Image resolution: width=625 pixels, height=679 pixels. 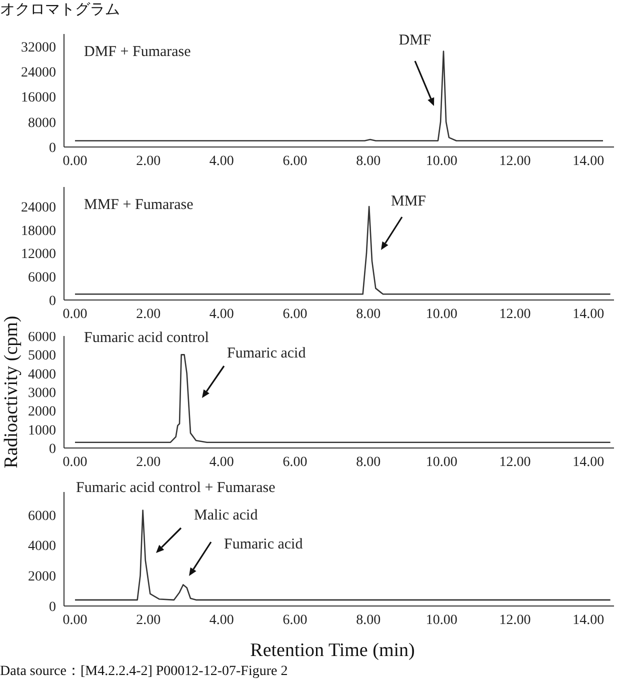 What do you see at coordinates (332, 651) in the screenshot?
I see `x-axis-title: Retention Time (min)` at bounding box center [332, 651].